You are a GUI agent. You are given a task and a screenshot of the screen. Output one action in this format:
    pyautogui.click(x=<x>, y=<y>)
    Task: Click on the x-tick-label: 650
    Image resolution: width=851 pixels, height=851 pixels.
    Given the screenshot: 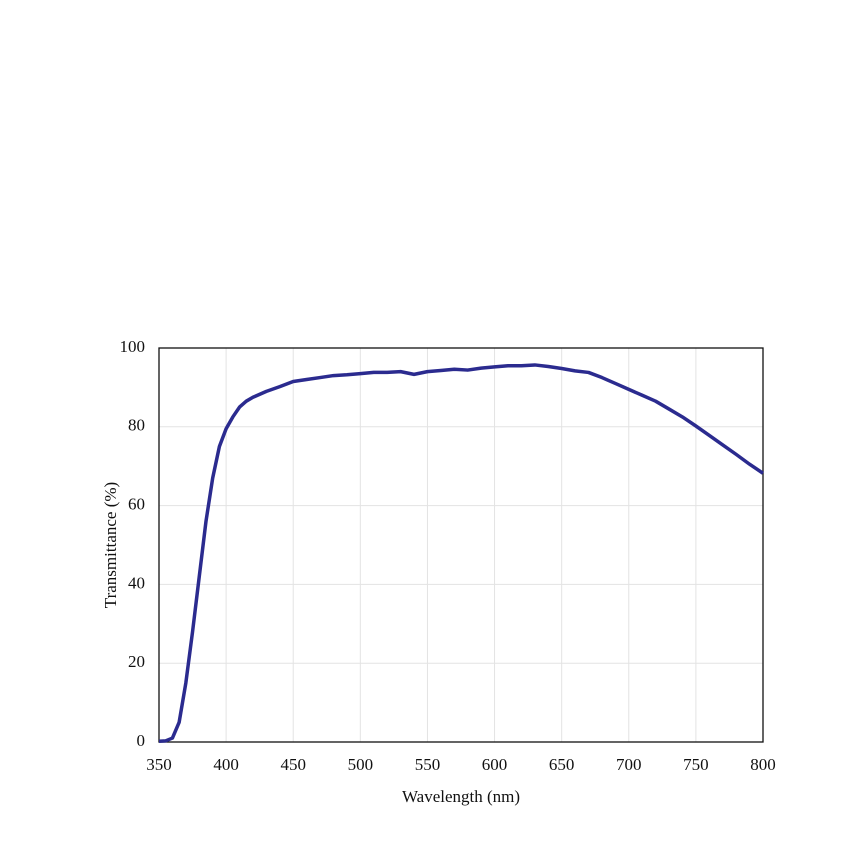 What is the action you would take?
    pyautogui.click(x=562, y=764)
    